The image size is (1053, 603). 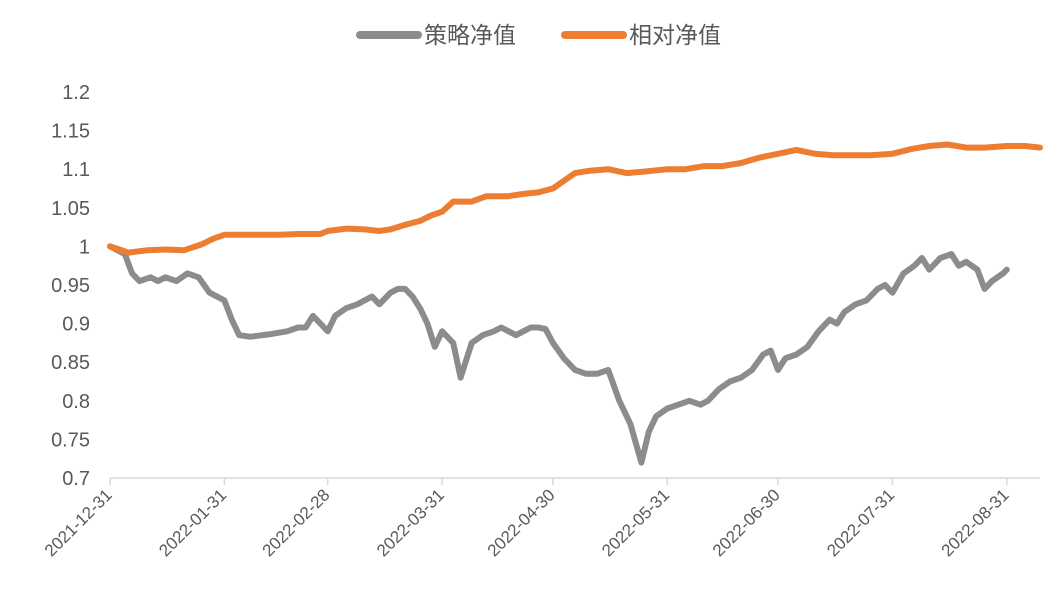 I want to click on x-tick-label: 2022-08-31, so click(x=975, y=522).